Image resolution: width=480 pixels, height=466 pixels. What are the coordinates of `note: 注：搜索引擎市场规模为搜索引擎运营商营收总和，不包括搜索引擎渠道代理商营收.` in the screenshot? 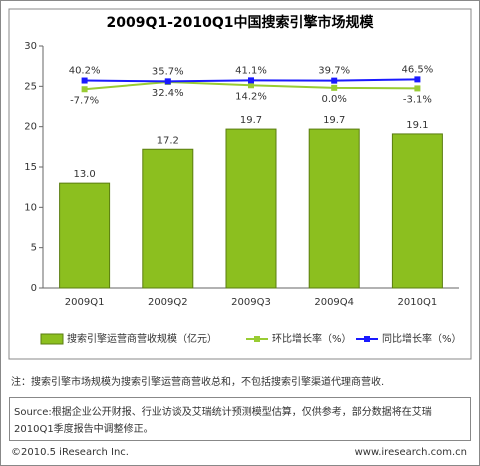 It's located at (198, 382).